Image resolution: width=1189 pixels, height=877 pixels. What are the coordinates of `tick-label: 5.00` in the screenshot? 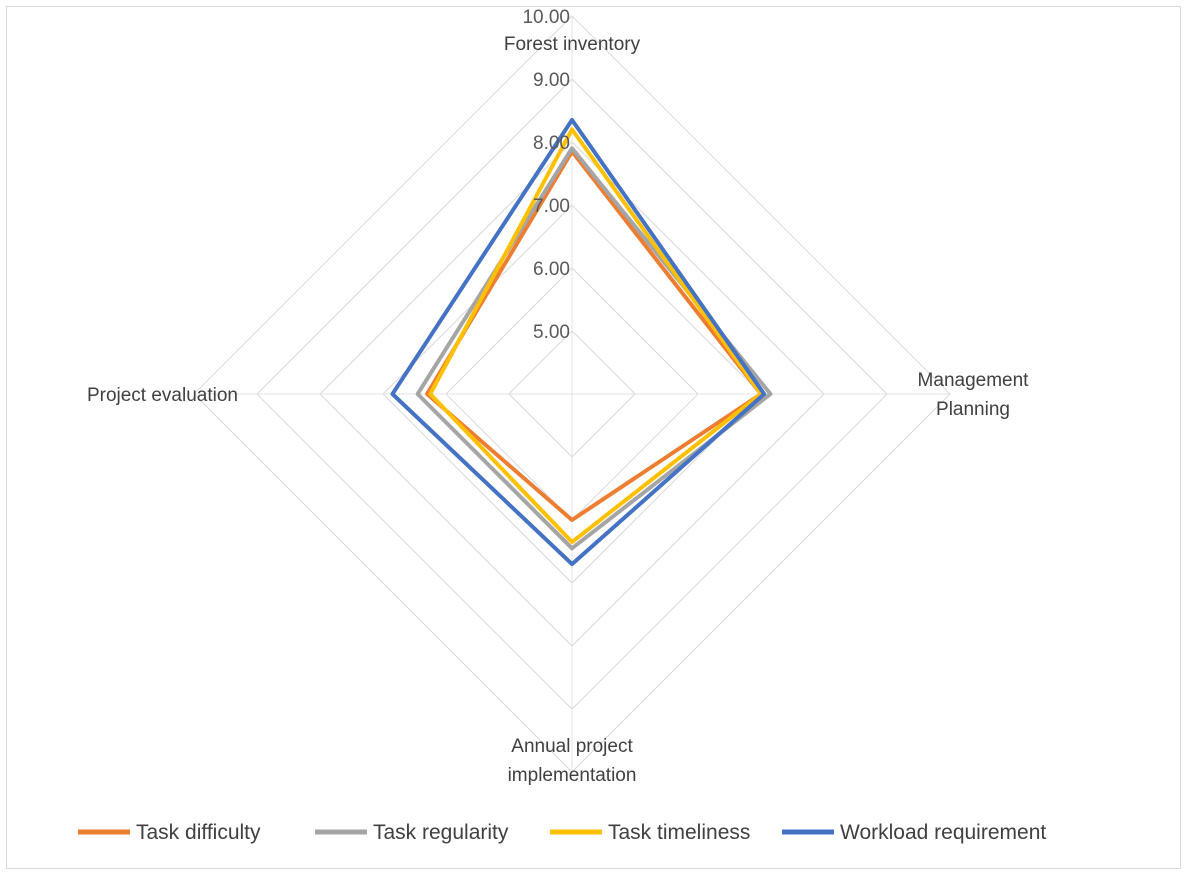 It's located at (551, 332).